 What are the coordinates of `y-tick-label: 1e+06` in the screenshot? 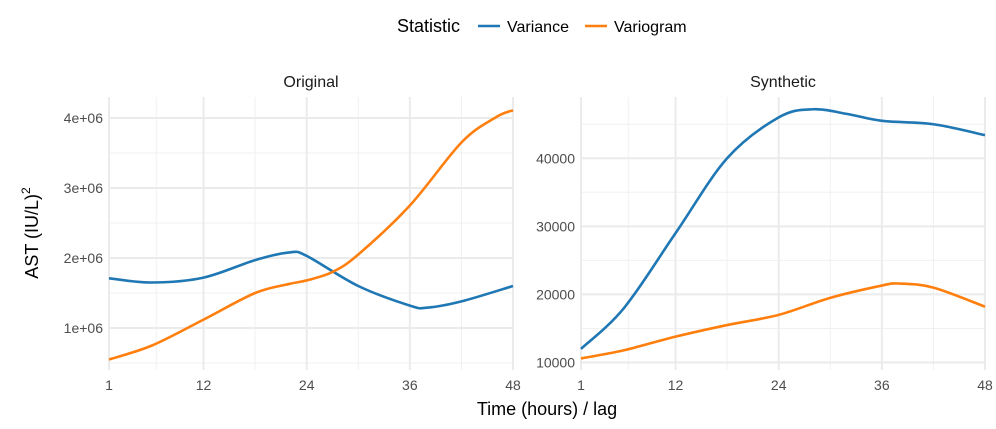 It's located at (84, 328).